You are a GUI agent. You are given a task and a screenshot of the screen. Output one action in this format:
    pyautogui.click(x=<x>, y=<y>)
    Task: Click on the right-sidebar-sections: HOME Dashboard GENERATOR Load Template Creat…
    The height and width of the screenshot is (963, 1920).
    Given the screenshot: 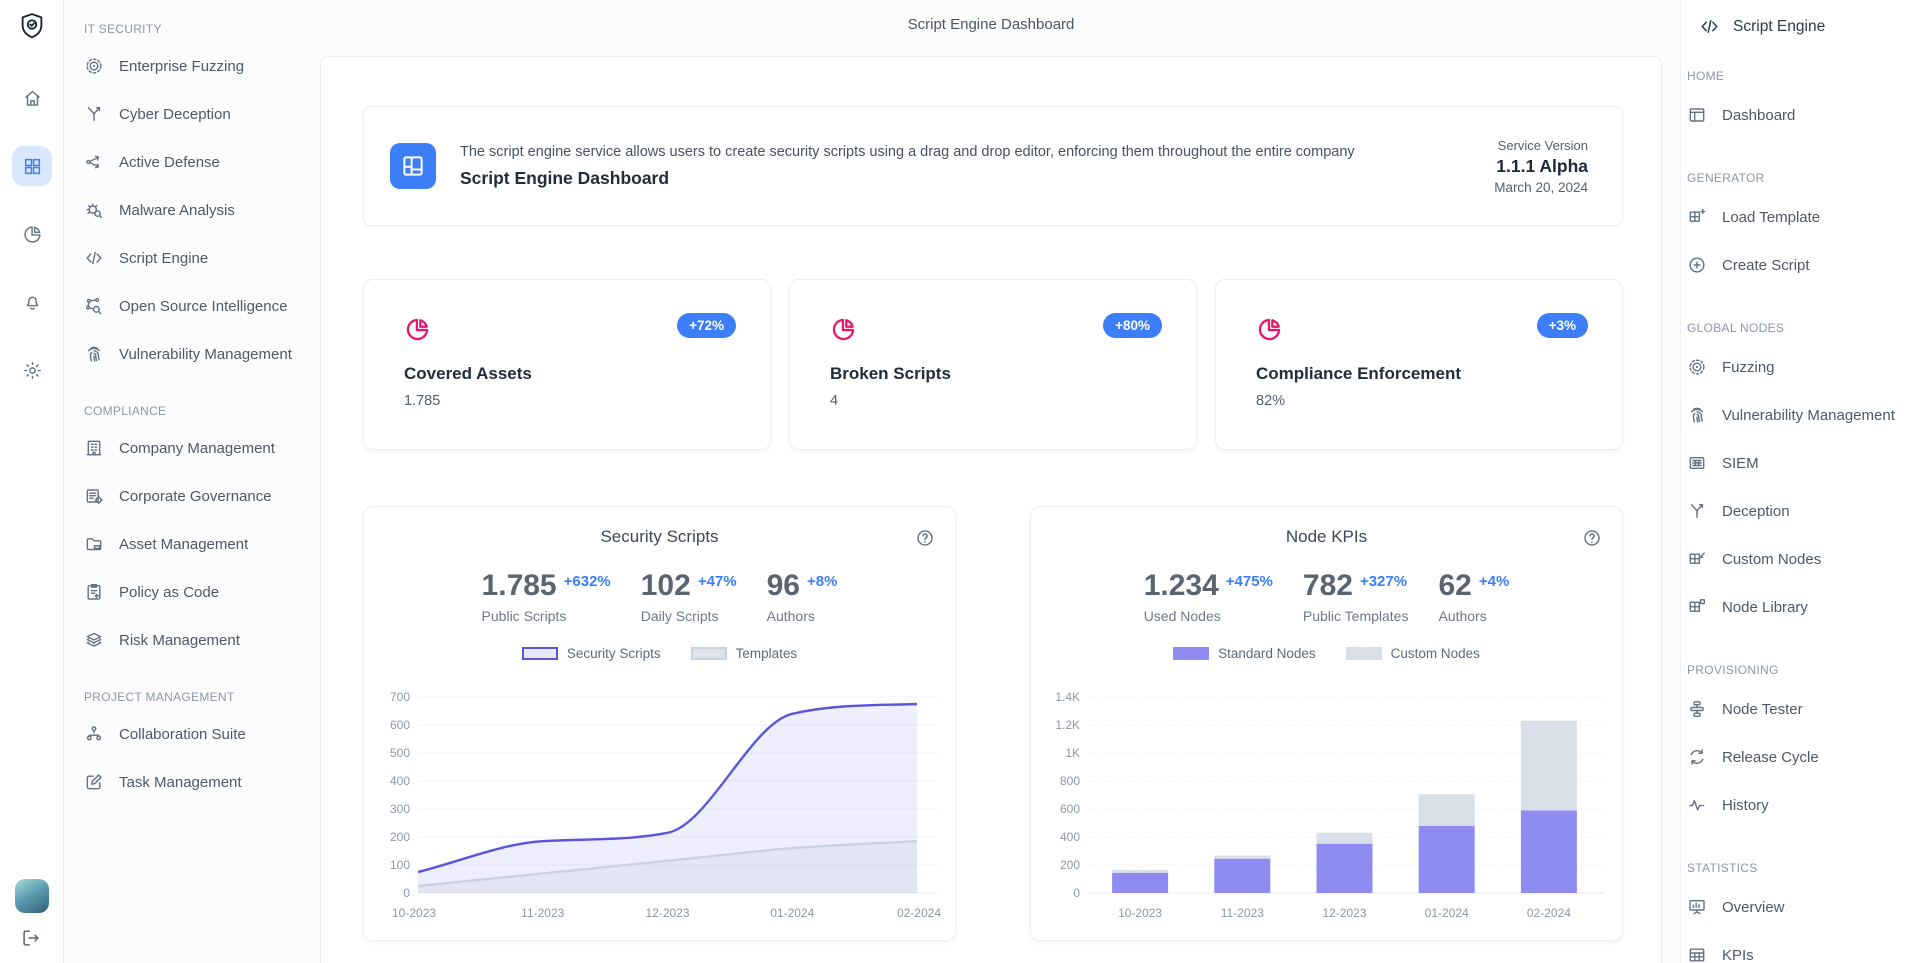 What is the action you would take?
    pyautogui.click(x=1803, y=515)
    